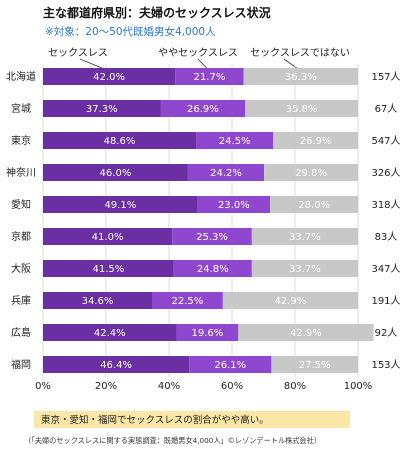  I want to click on legend-label: セックスレス, so click(78, 53).